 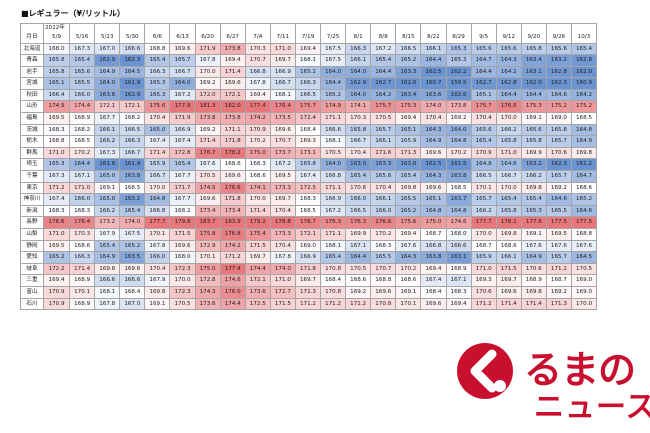 What do you see at coordinates (232, 141) in the screenshot?
I see `price-cell: 171.8` at bounding box center [232, 141].